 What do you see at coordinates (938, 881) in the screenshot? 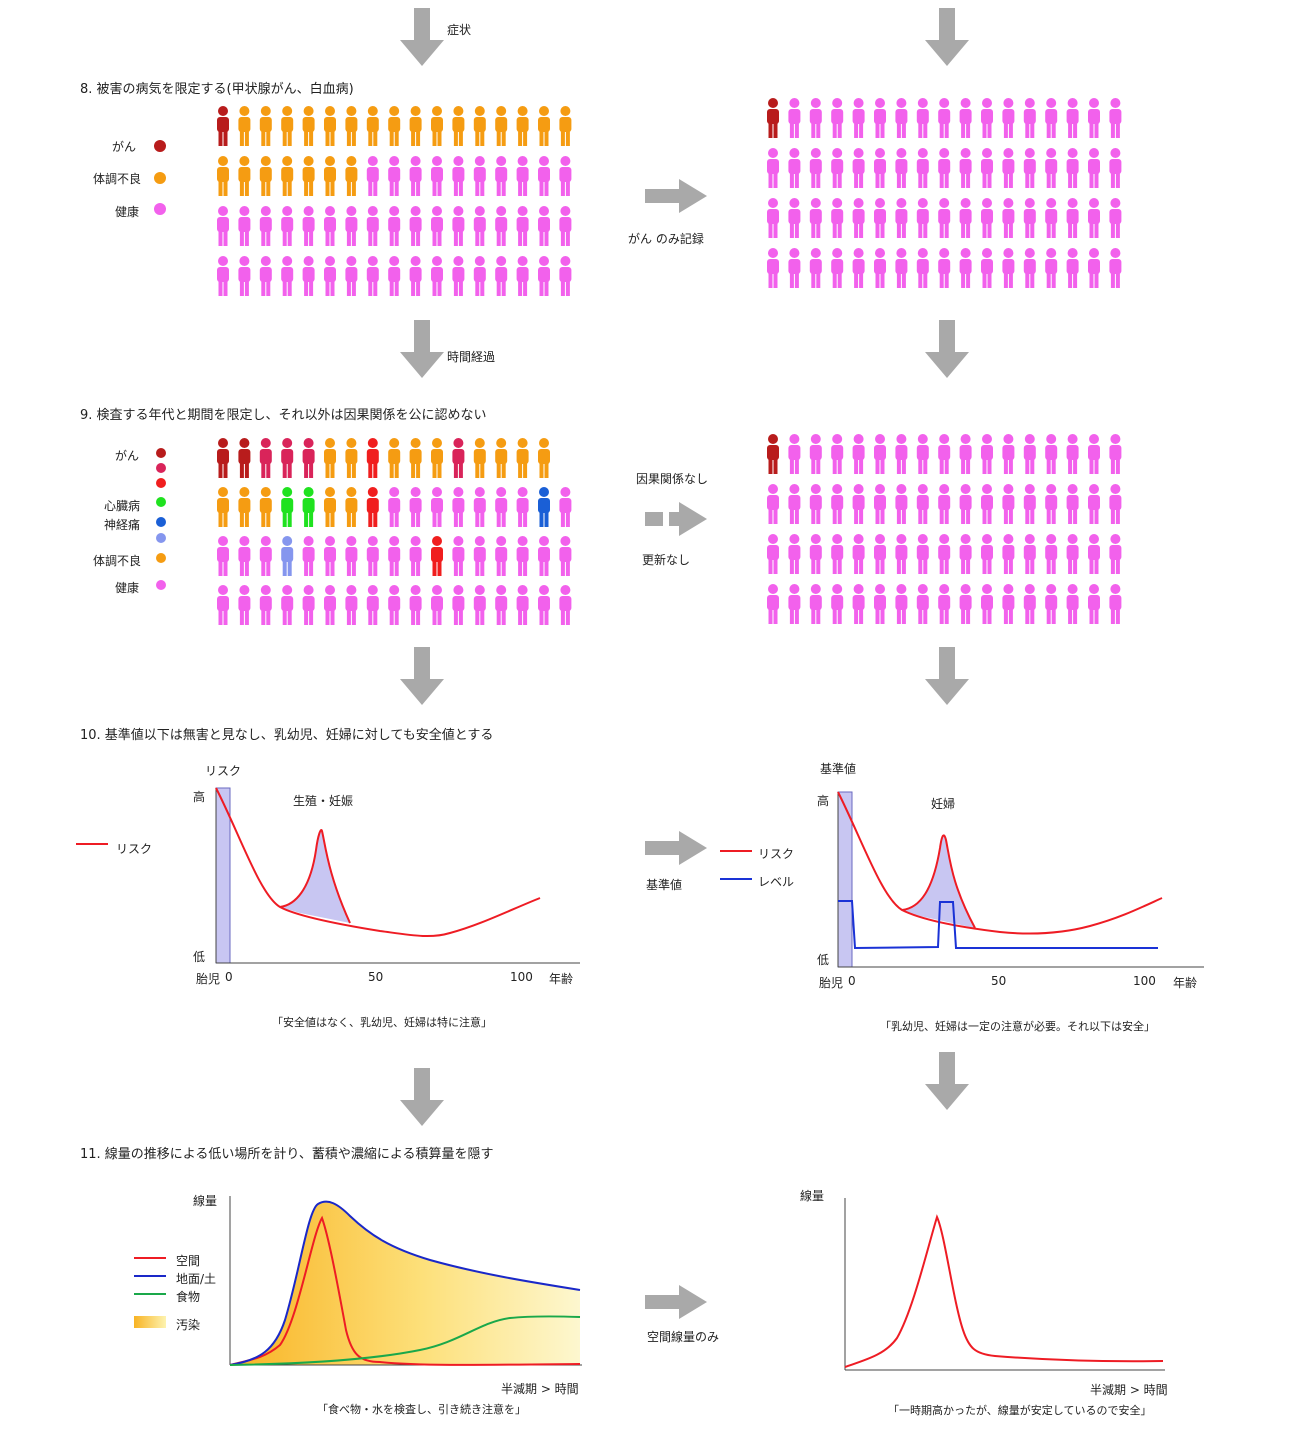
I see `pregnancy-peak-curve` at bounding box center [938, 881].